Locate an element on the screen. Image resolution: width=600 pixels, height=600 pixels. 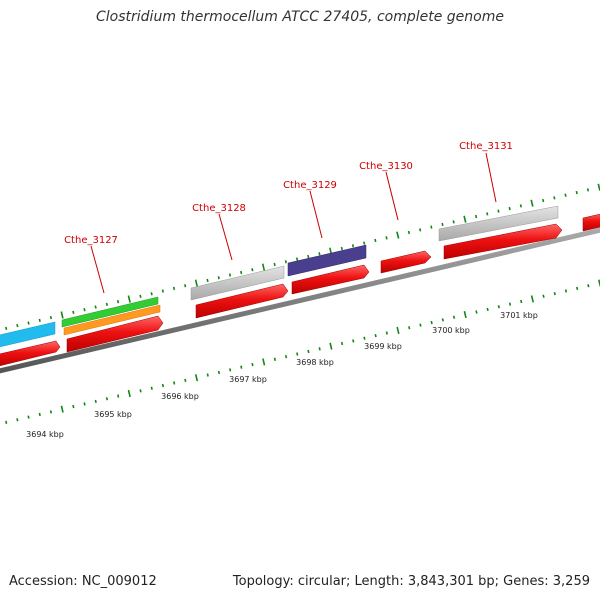
cds-arrow-edge is located at coordinates (591, 222).